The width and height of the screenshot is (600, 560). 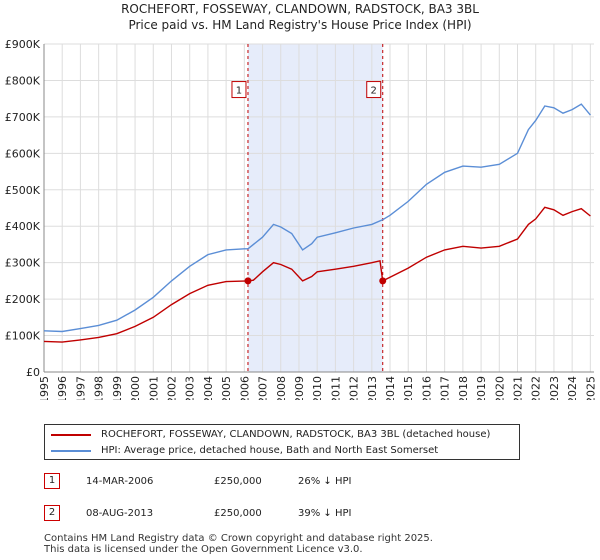 What do you see at coordinates (23, 190) in the screenshot?
I see `y-tick-label: £500K` at bounding box center [23, 190].